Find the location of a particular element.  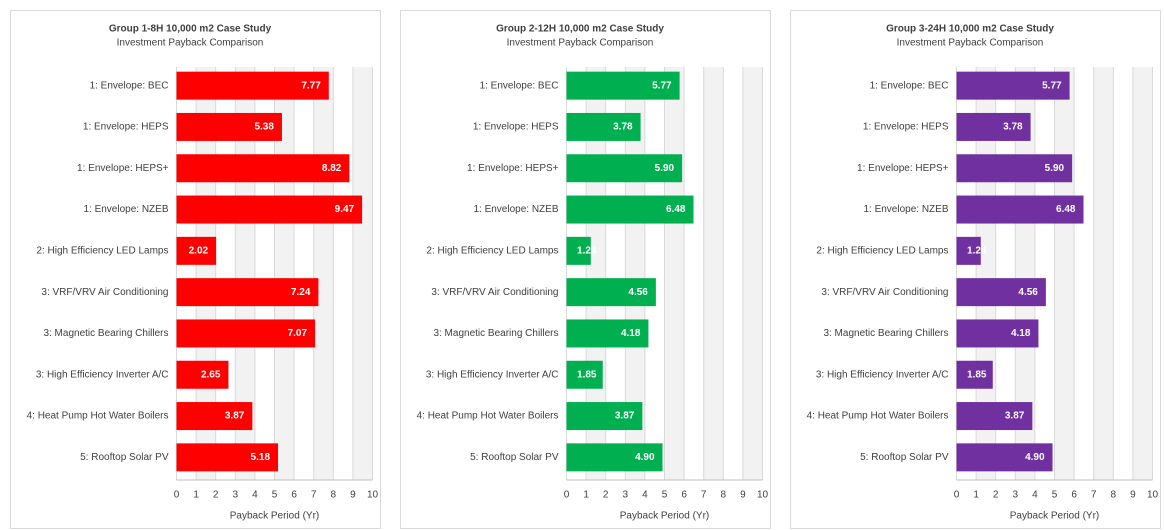

x-tick-label: 5 is located at coordinates (1055, 495).